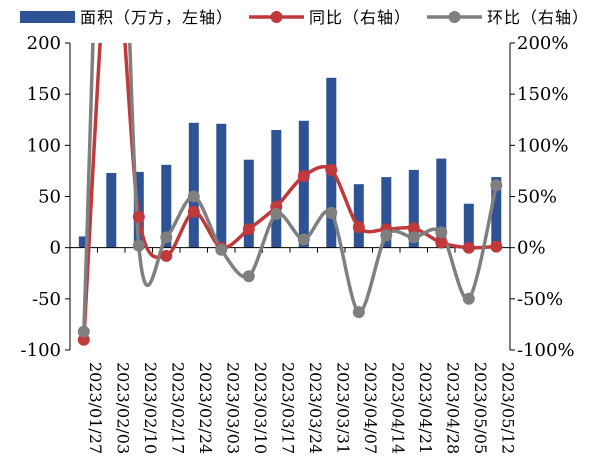  Describe the element at coordinates (360, 17) in the screenshot. I see `legend-label: 同比（右轴）` at that location.